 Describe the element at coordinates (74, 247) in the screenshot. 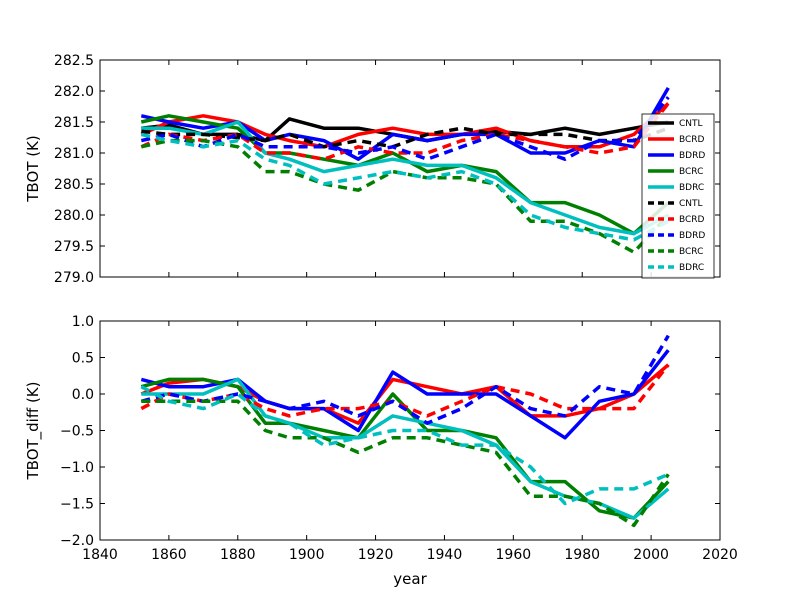

I see `y-tick-label: 279.5` at that location.